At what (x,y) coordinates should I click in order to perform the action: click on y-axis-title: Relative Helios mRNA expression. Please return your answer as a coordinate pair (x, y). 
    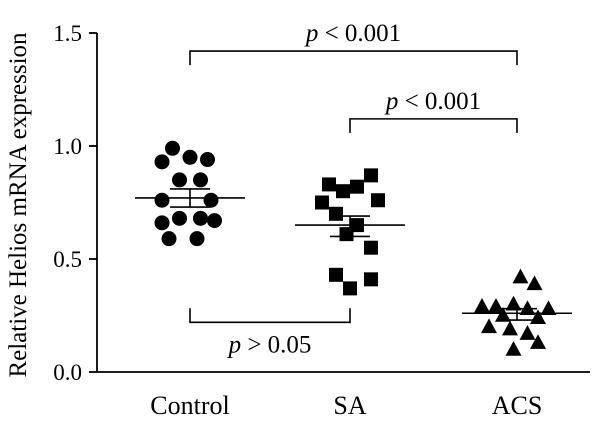
    Looking at the image, I should click on (18, 205).